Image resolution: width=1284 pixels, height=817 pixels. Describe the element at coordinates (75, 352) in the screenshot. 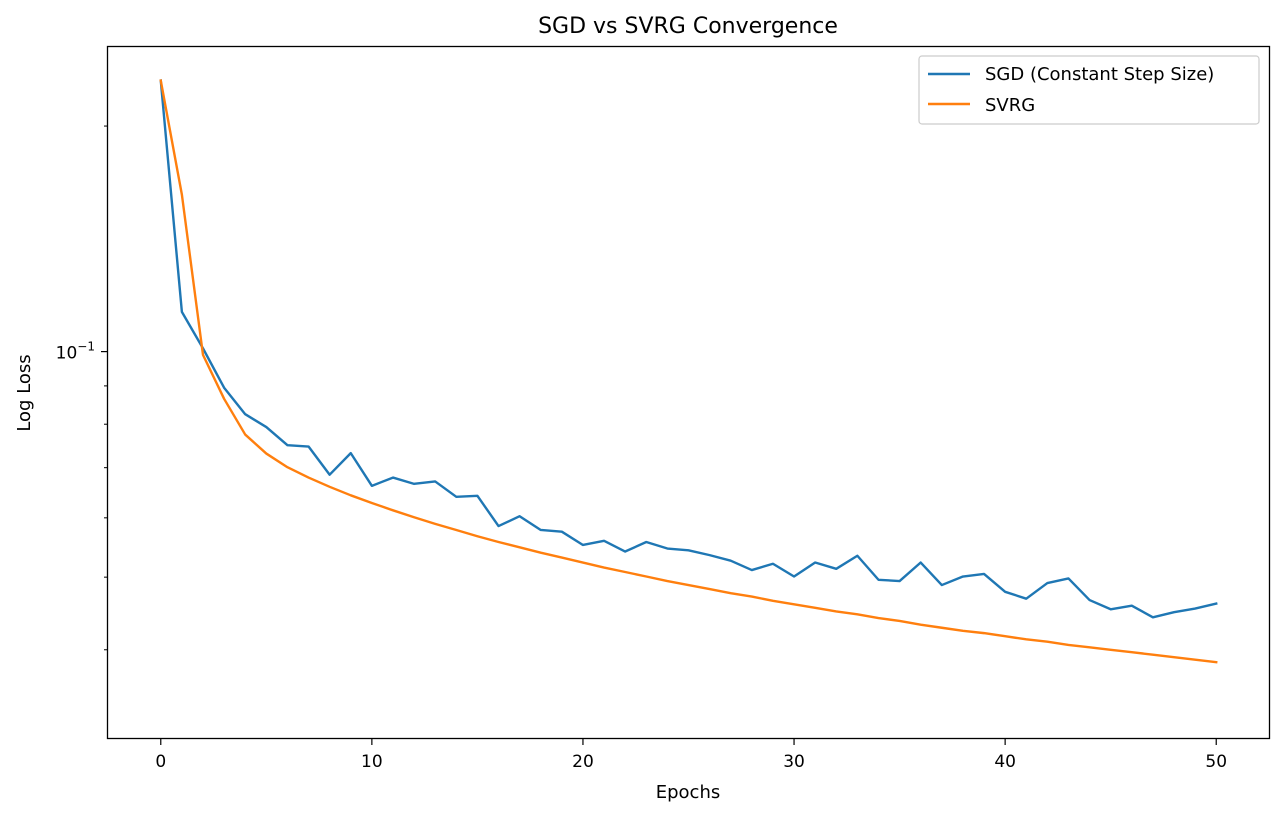

I see `y-tick-label: 10−1` at that location.